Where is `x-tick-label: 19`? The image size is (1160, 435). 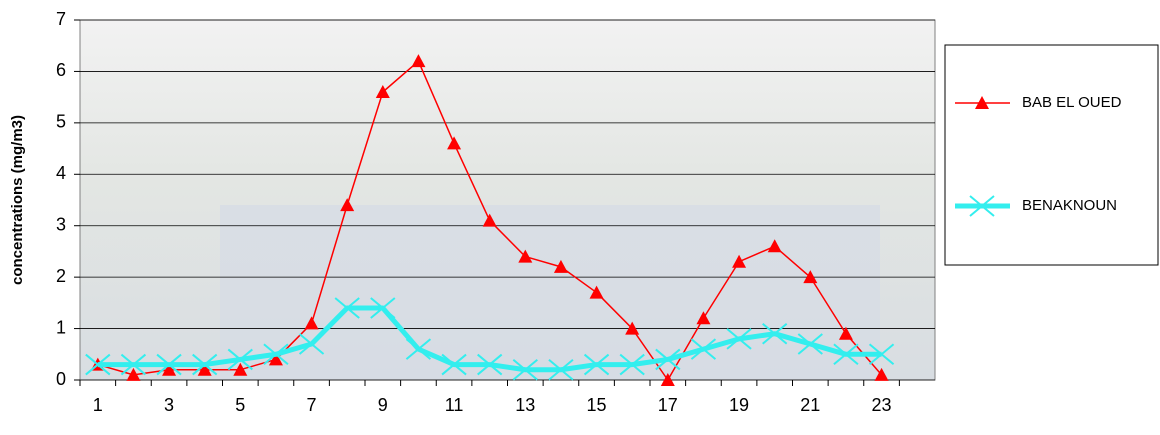 x-tick-label: 19 is located at coordinates (739, 405).